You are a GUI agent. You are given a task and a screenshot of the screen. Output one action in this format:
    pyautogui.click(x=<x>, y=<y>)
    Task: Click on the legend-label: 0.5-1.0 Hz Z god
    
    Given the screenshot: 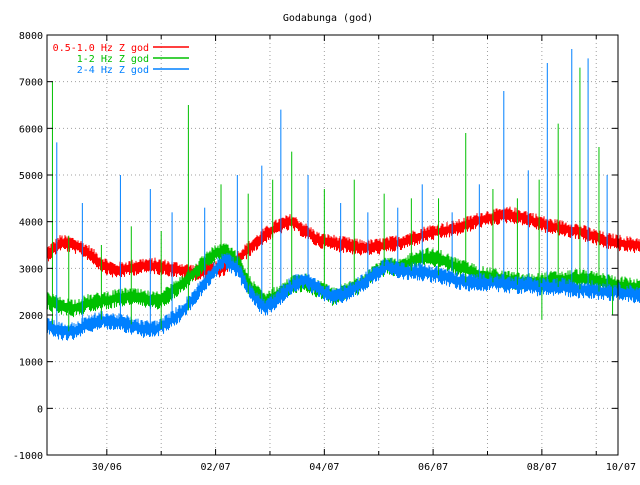 What is the action you would take?
    pyautogui.click(x=101, y=48)
    